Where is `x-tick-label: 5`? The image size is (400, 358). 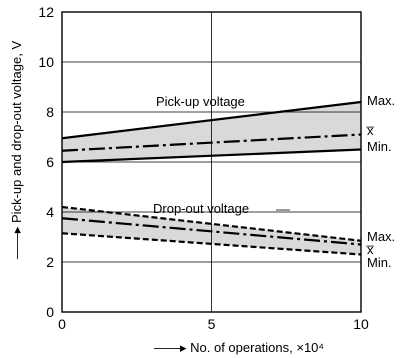 x-tick-label: 5 is located at coordinates (212, 324).